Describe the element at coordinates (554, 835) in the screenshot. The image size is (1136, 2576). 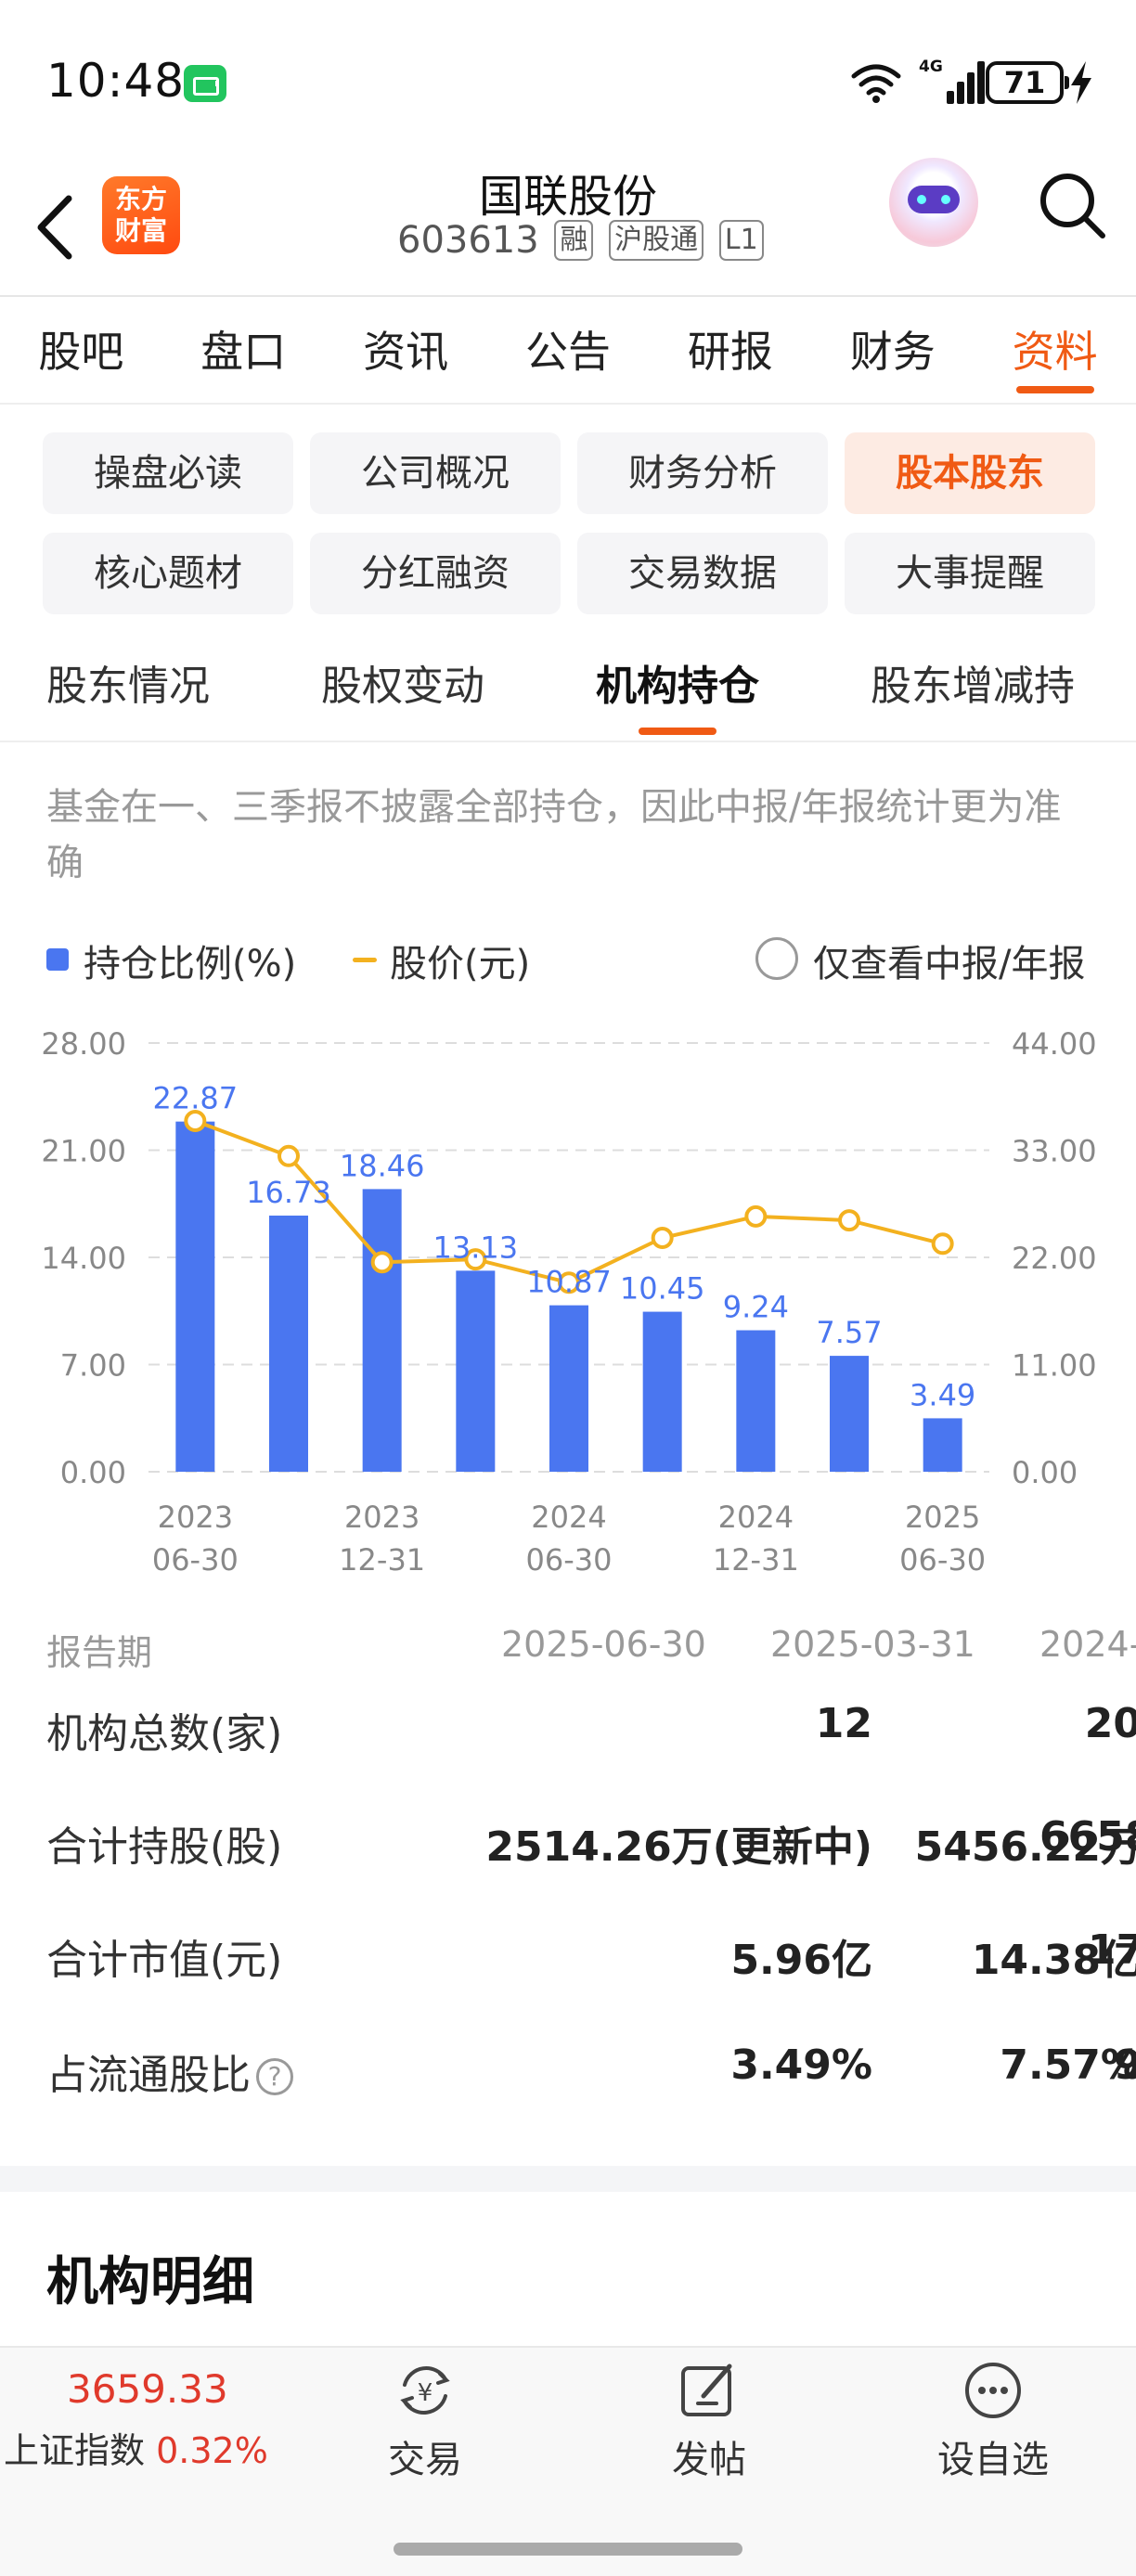
I see `disclosure-note: 基金在一、三季报不披露全部持仓，因此中报/年报统计更为准确` at that location.